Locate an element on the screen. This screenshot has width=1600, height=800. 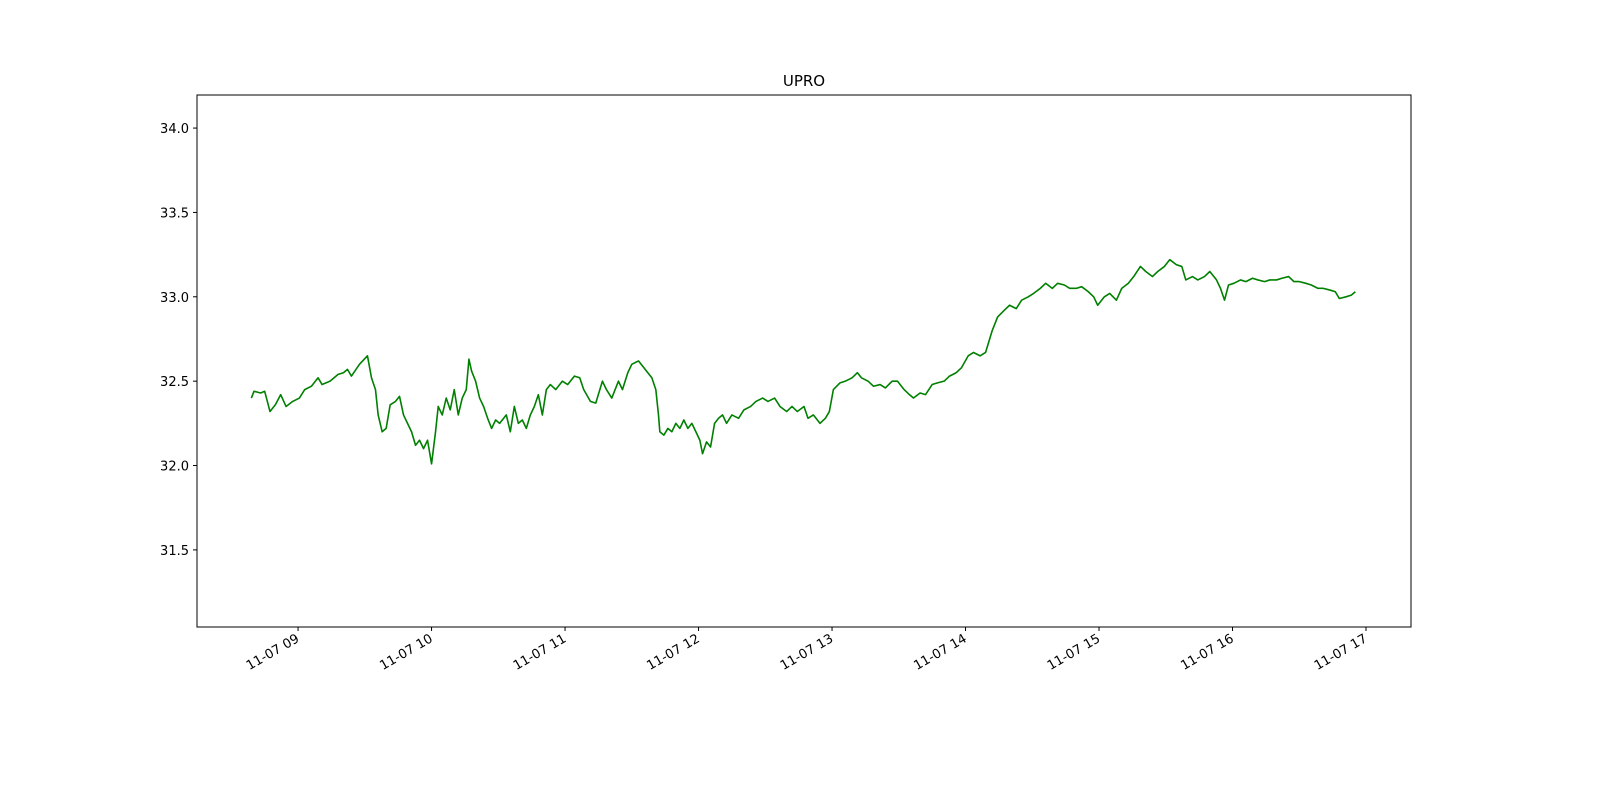
y-tick-label: 31.5 is located at coordinates (174, 551).